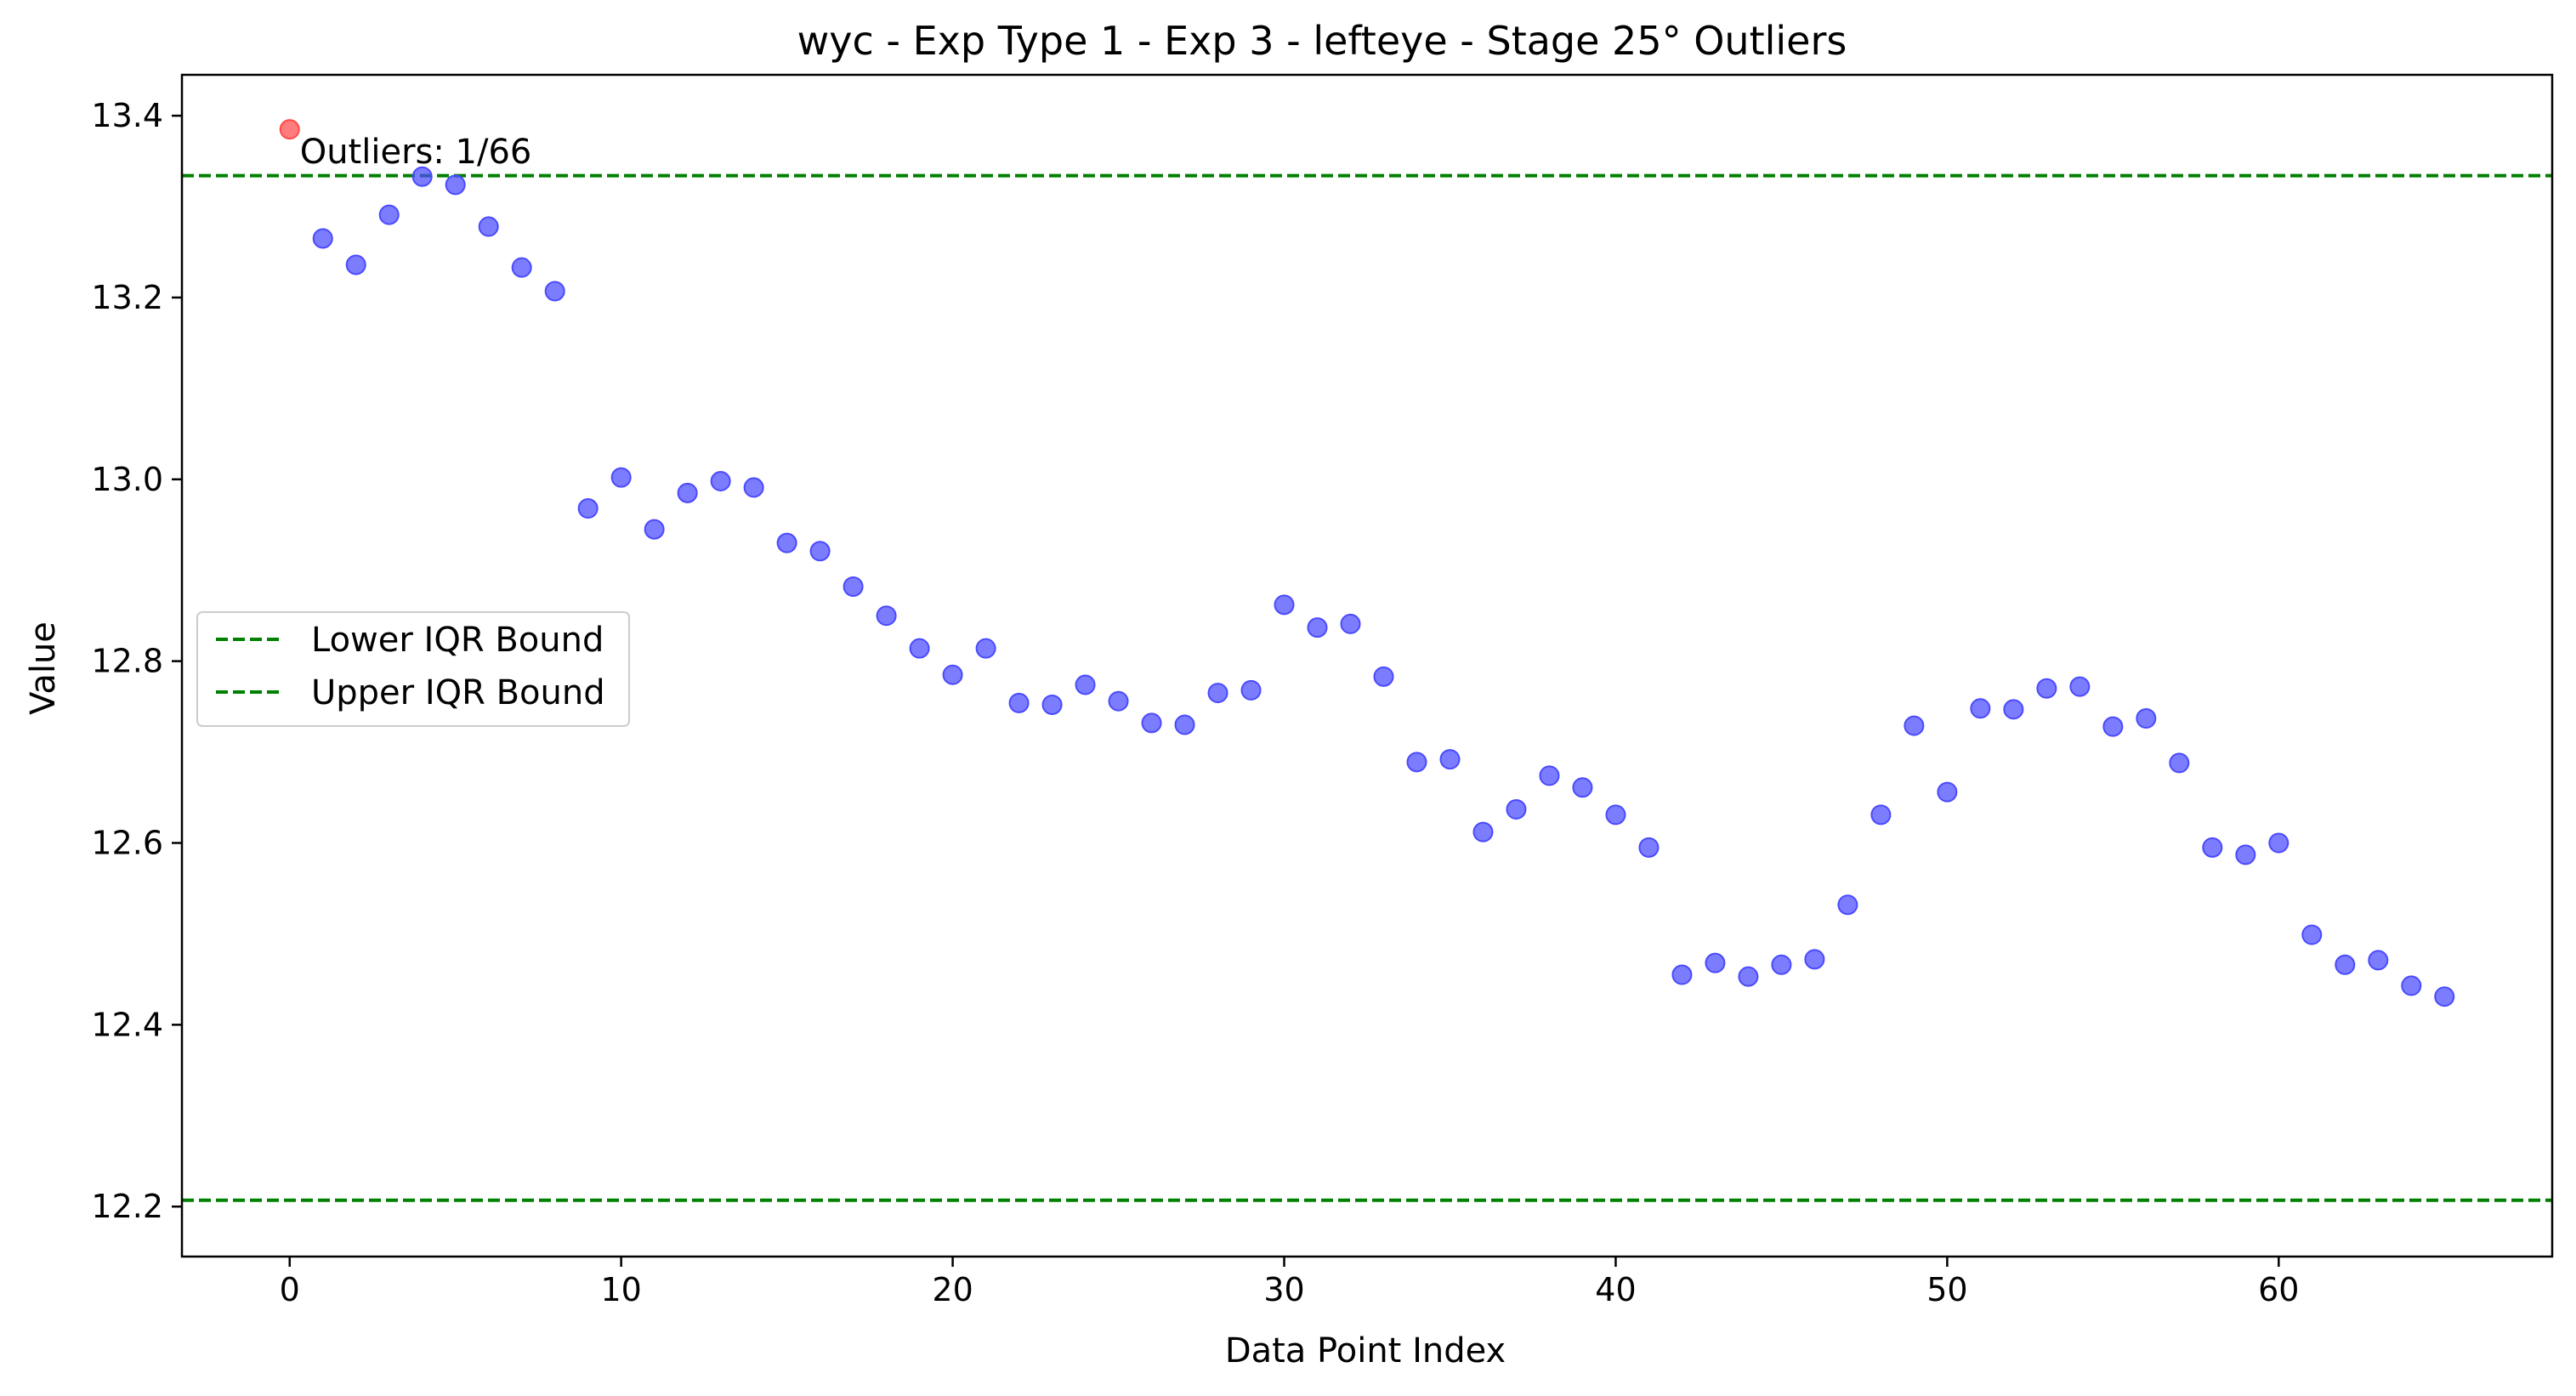 This screenshot has width=2576, height=1396. Describe the element at coordinates (127, 480) in the screenshot. I see `y-tick-label: 13.0` at that location.